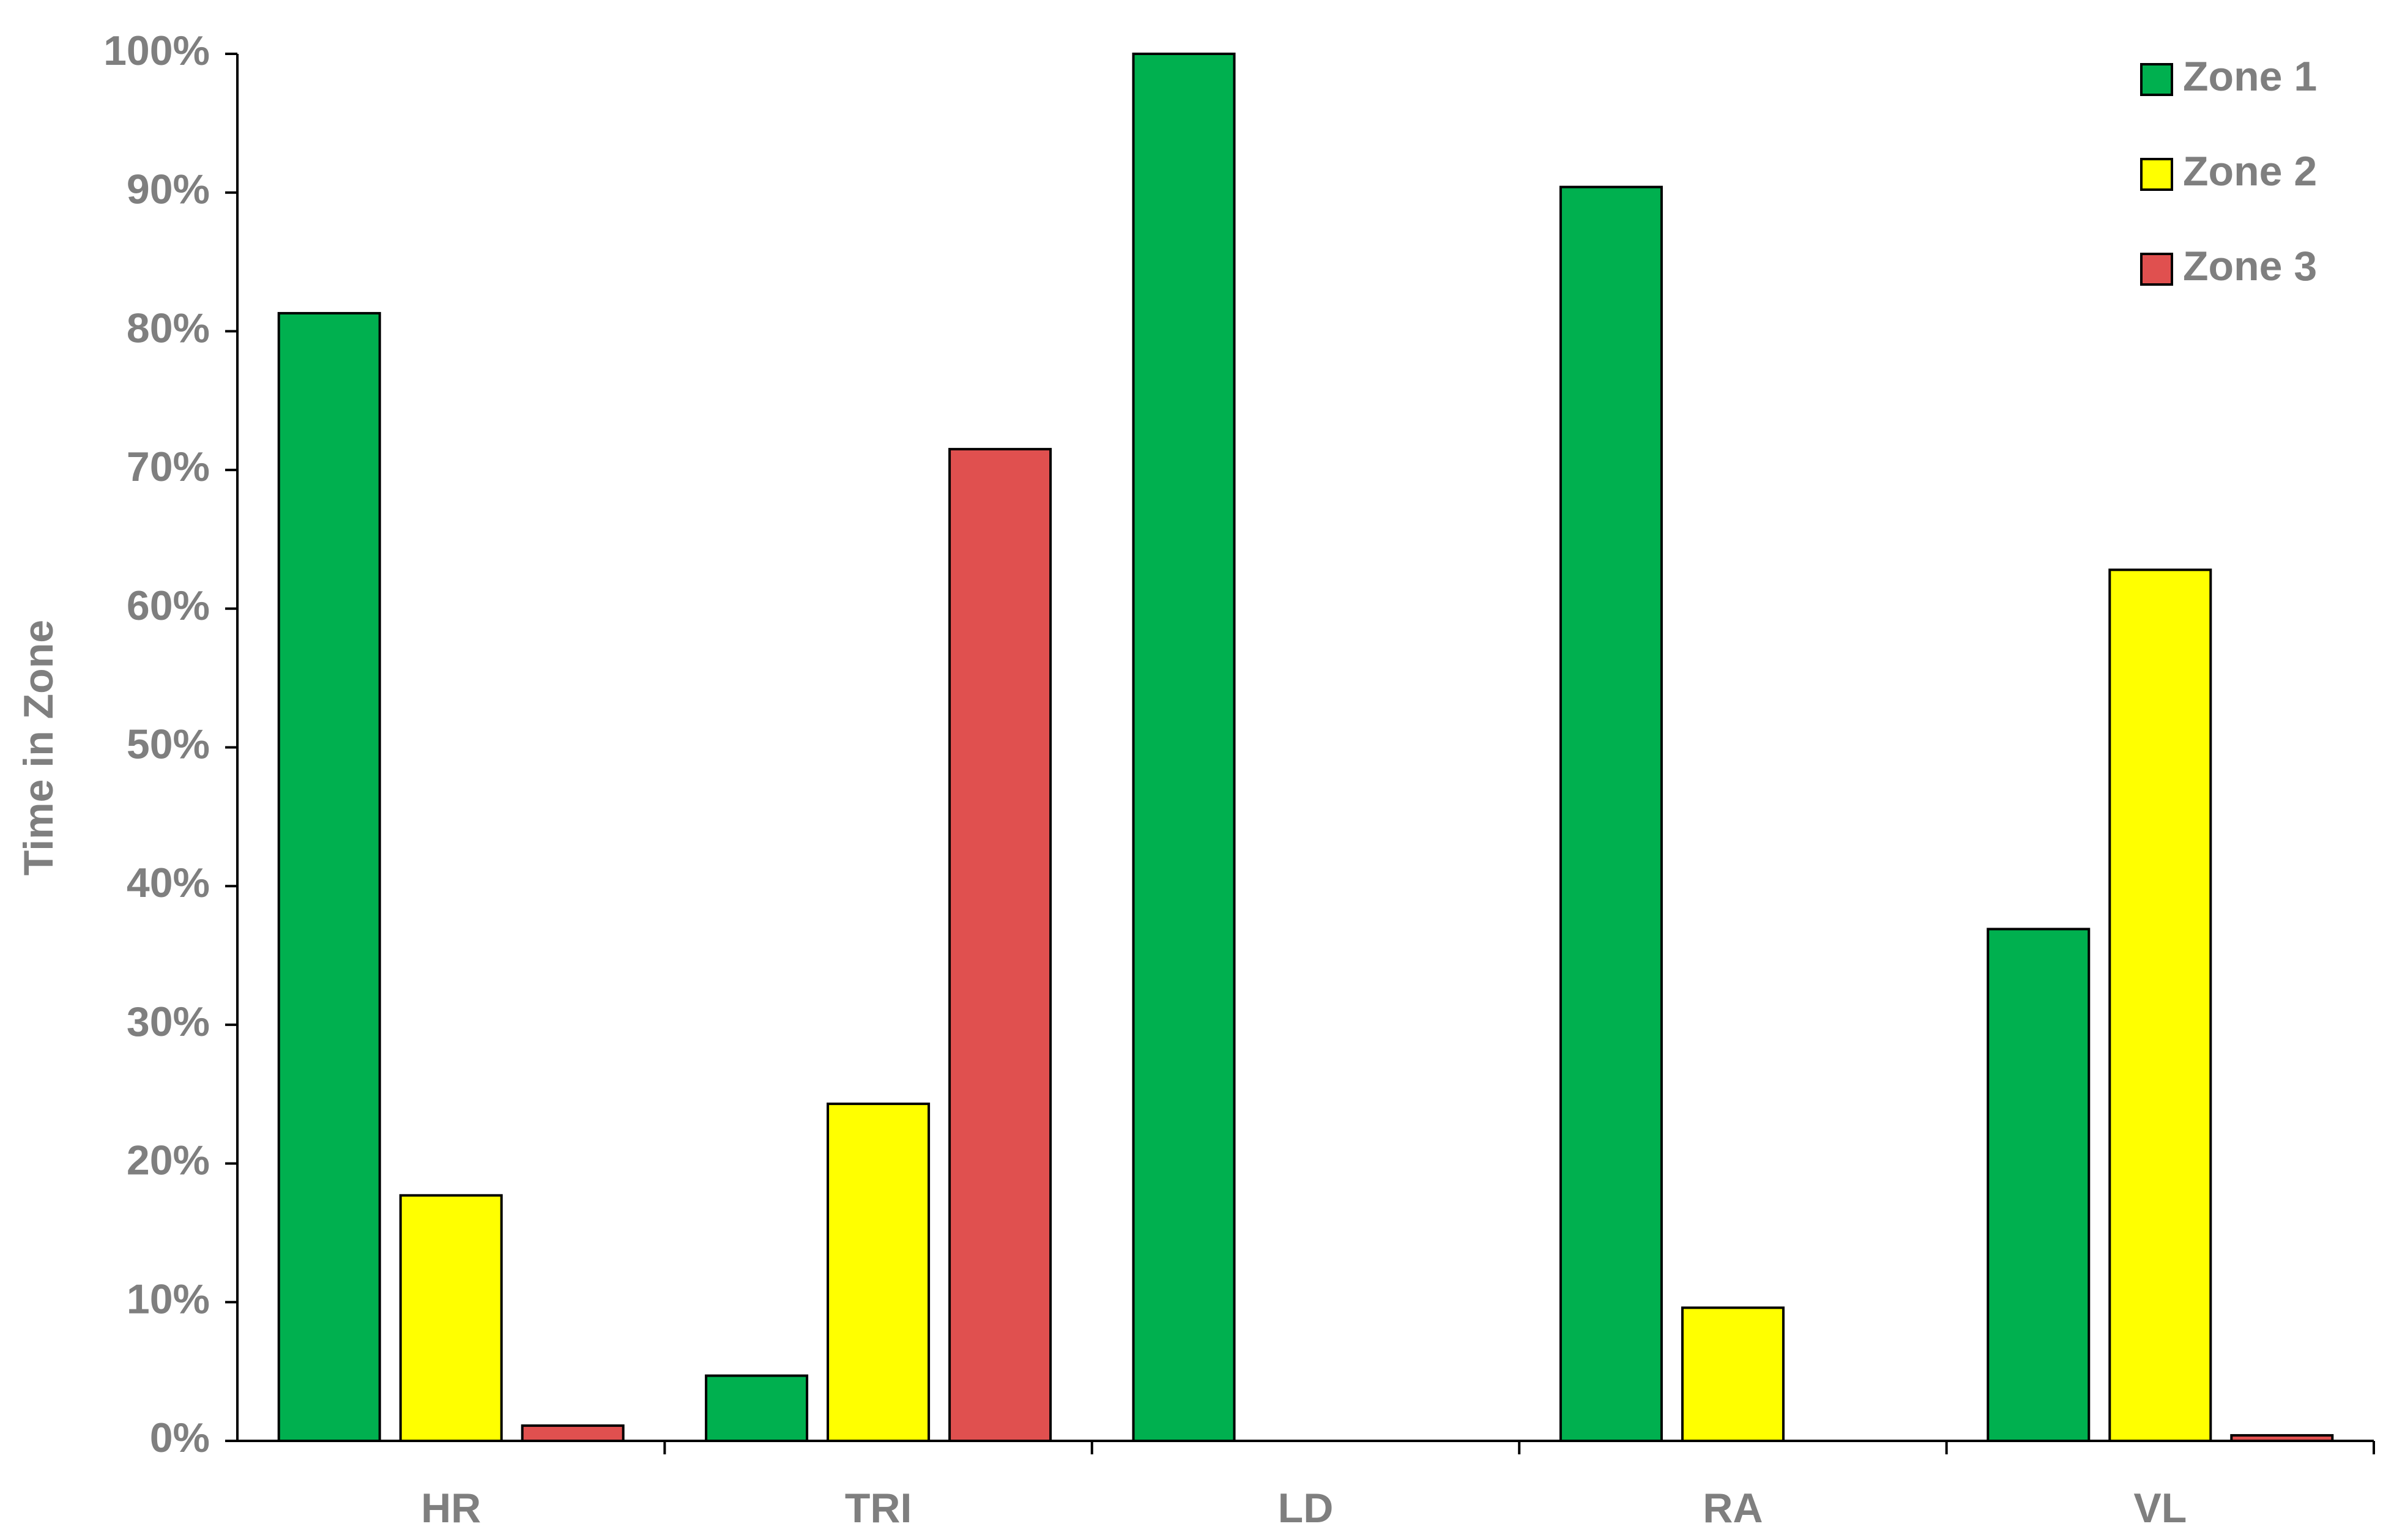 The image size is (2394, 1540). What do you see at coordinates (878, 1508) in the screenshot?
I see `x-tick-label: TRI` at bounding box center [878, 1508].